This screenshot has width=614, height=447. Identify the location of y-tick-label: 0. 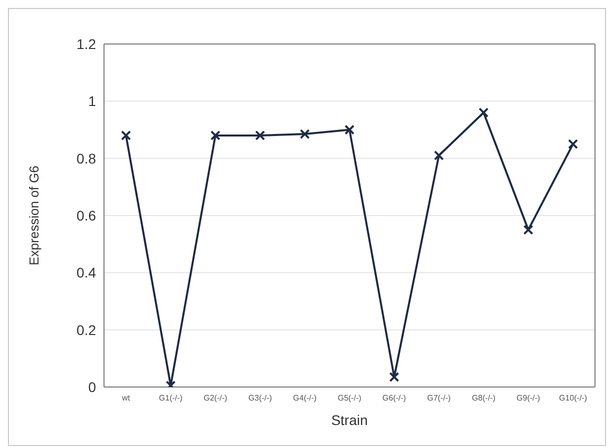
(92, 386).